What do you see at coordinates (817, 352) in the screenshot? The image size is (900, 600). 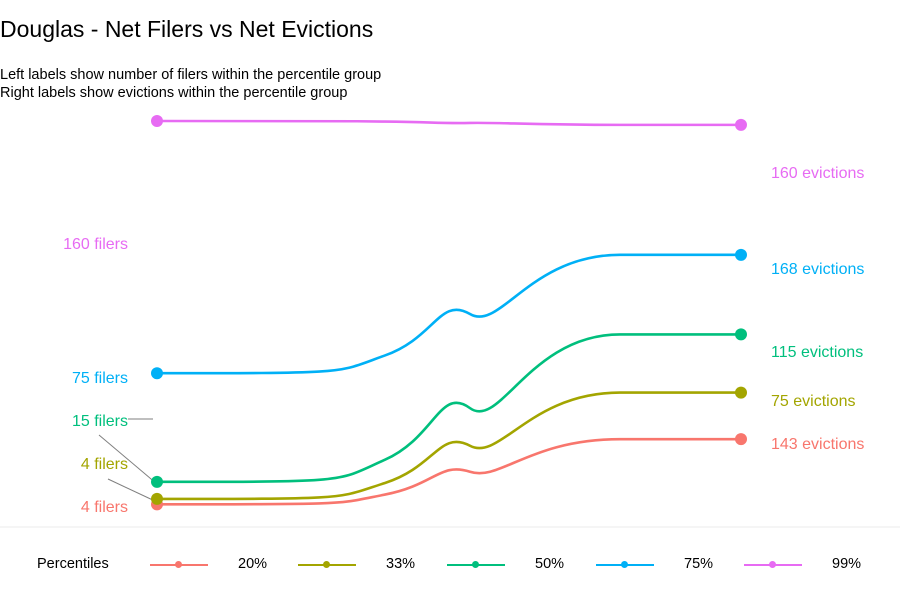 I see `right-label-50pct: 115 evictions` at bounding box center [817, 352].